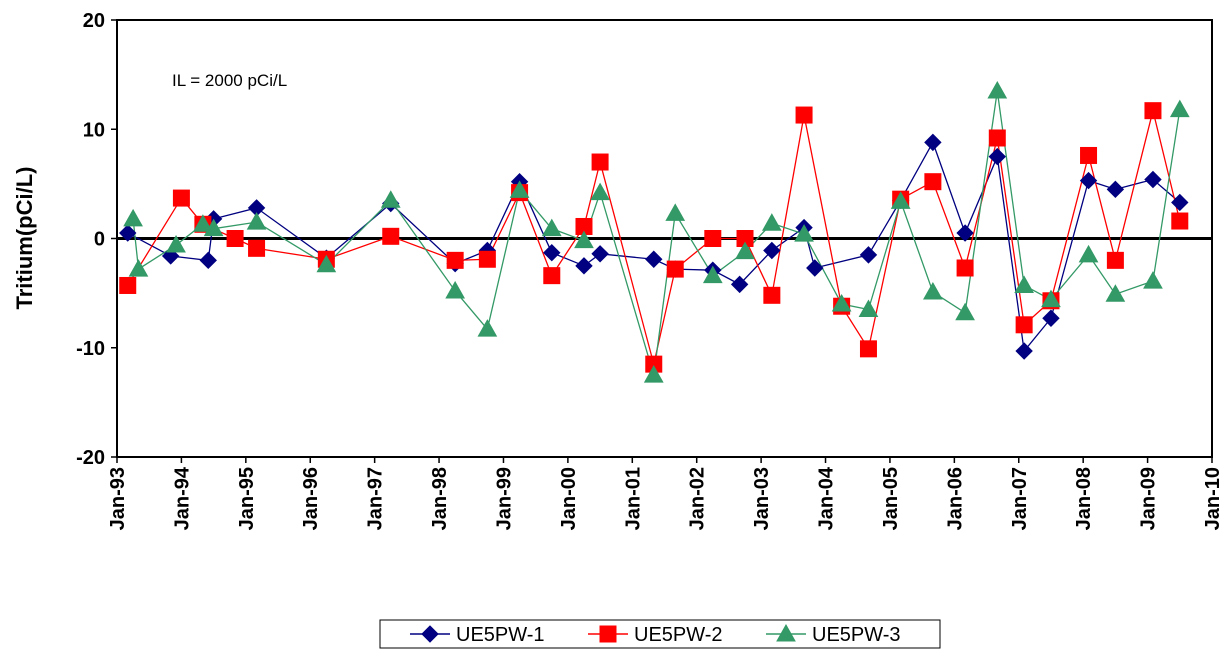 This screenshot has width=1220, height=649. Describe the element at coordinates (90, 458) in the screenshot. I see `y-tick-label: -20` at that location.